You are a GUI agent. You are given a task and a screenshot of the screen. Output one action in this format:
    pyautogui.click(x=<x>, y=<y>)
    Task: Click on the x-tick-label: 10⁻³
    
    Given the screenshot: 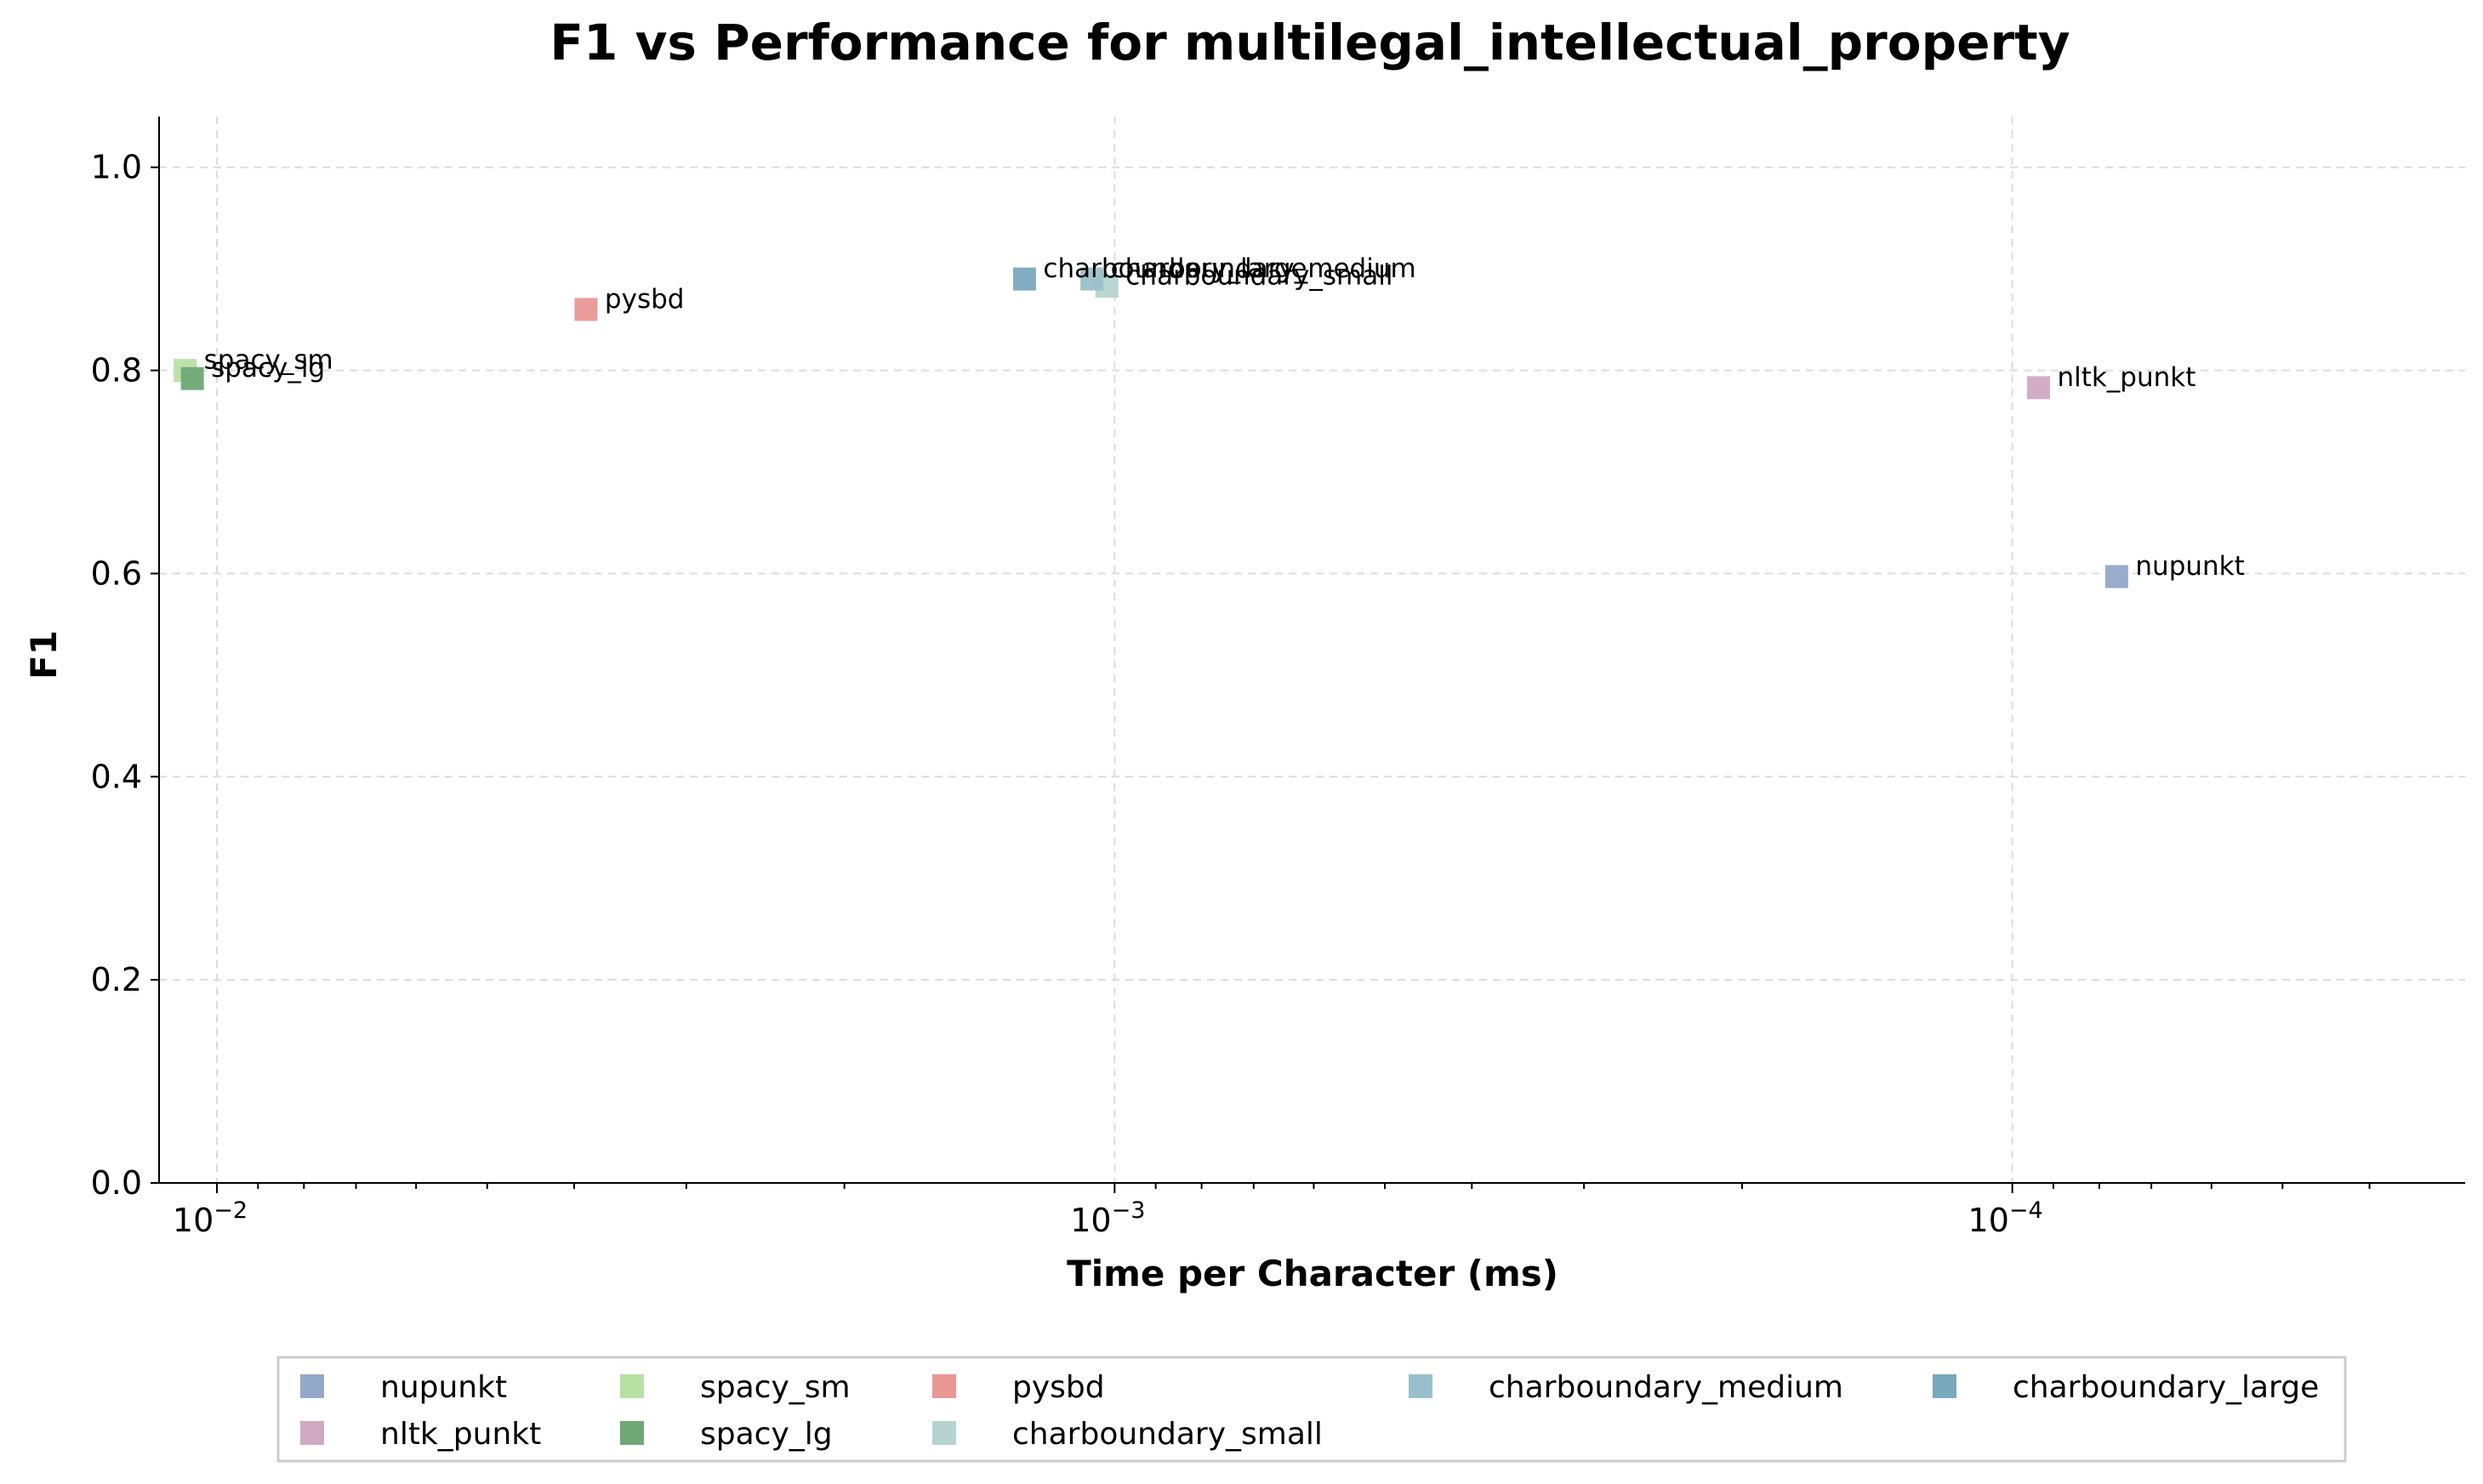 What is the action you would take?
    pyautogui.click(x=1107, y=1218)
    